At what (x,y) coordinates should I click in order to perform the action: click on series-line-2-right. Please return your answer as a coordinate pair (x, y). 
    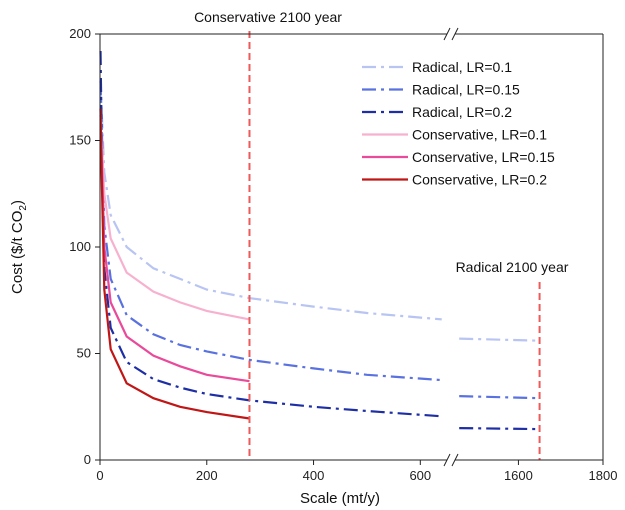
    Looking at the image, I should click on (499, 397).